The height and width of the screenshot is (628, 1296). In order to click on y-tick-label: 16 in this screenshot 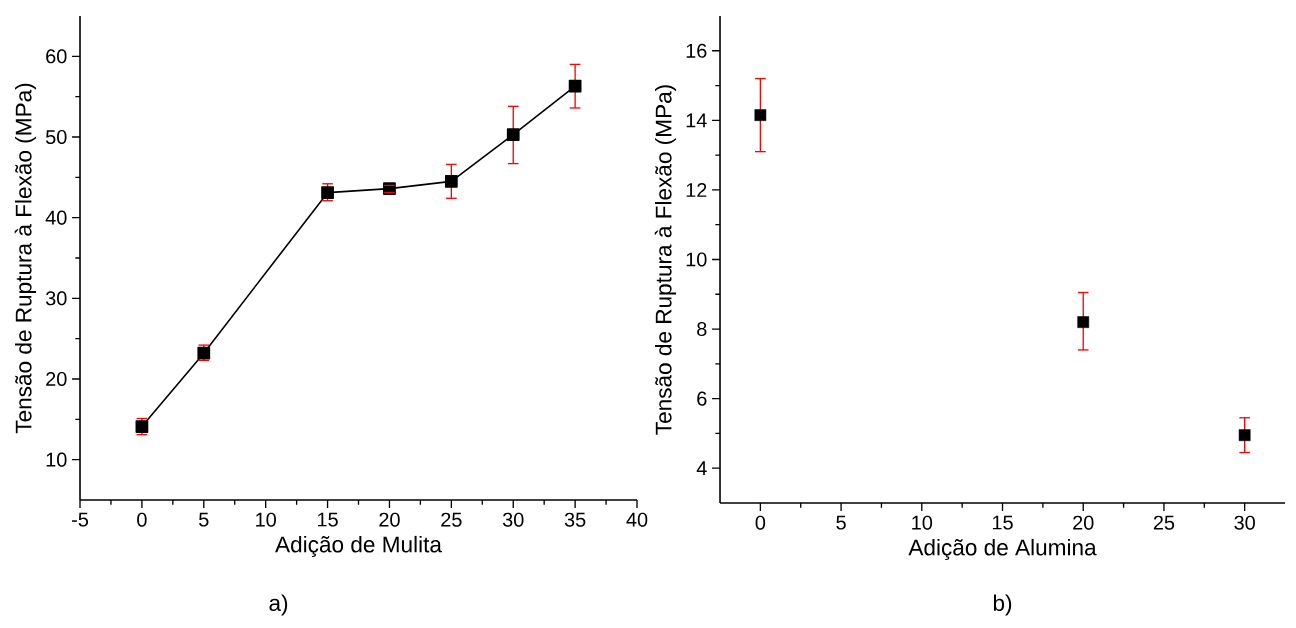, I will do `click(696, 50)`.